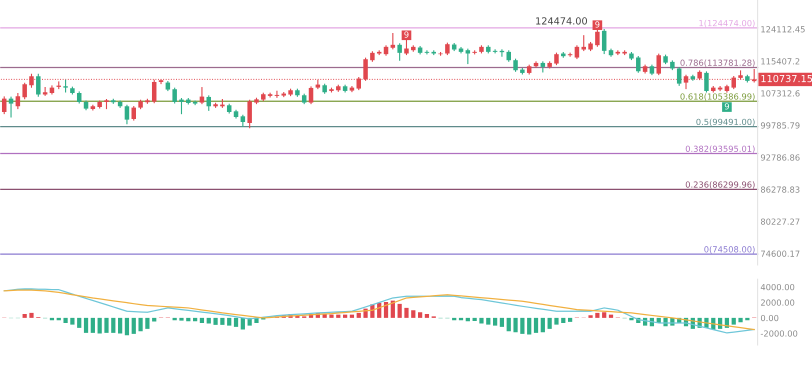 The width and height of the screenshot is (812, 370). What do you see at coordinates (786, 78) in the screenshot?
I see `ref-line-label: 110737.15` at bounding box center [786, 78].